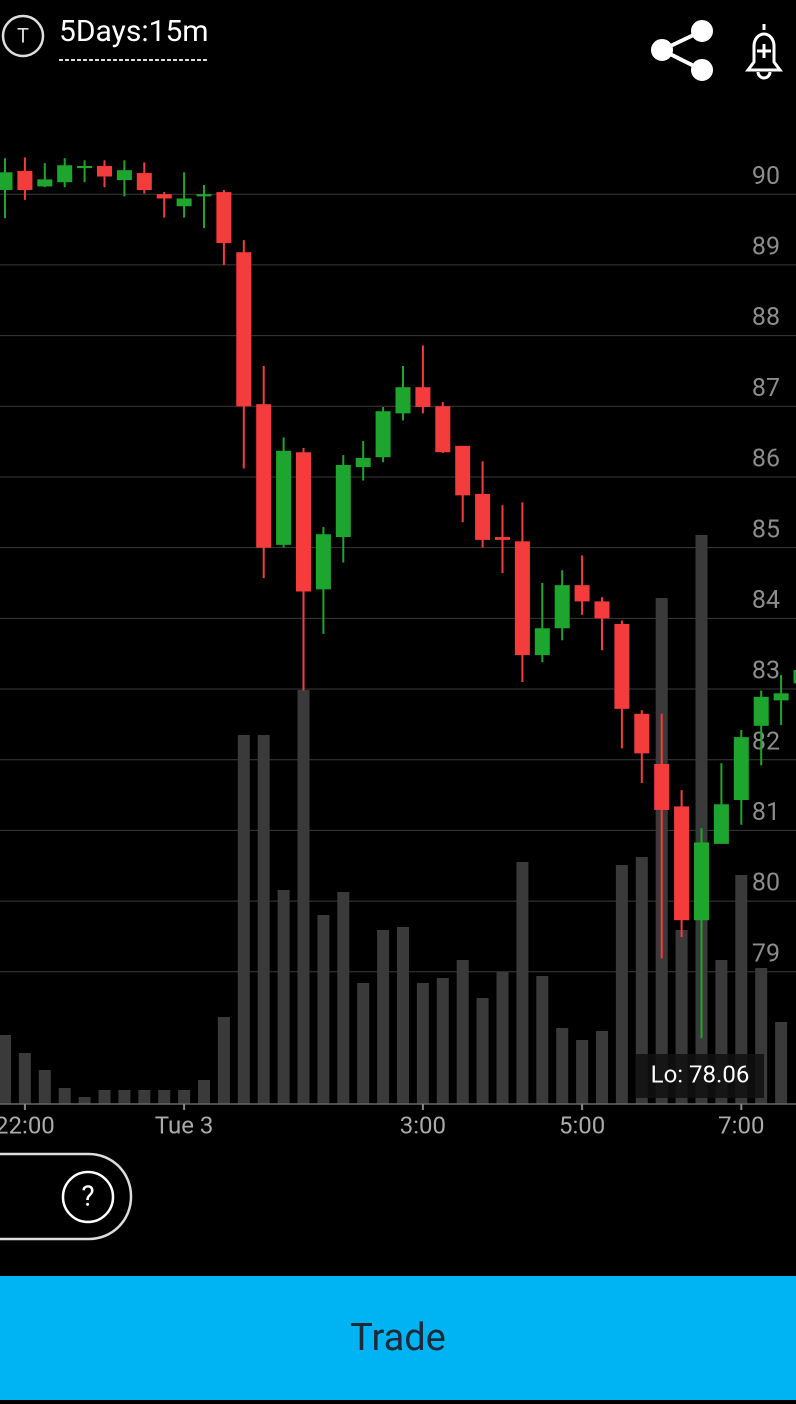 This screenshot has height=1404, width=796. I want to click on x-tick-label: Tue 3, so click(184, 1125).